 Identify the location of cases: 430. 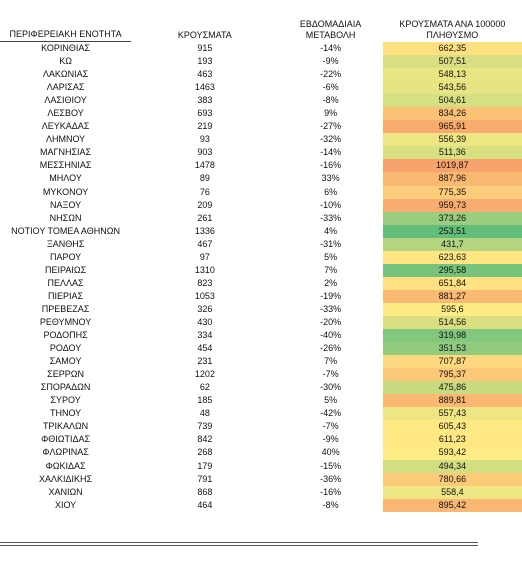
(205, 322).